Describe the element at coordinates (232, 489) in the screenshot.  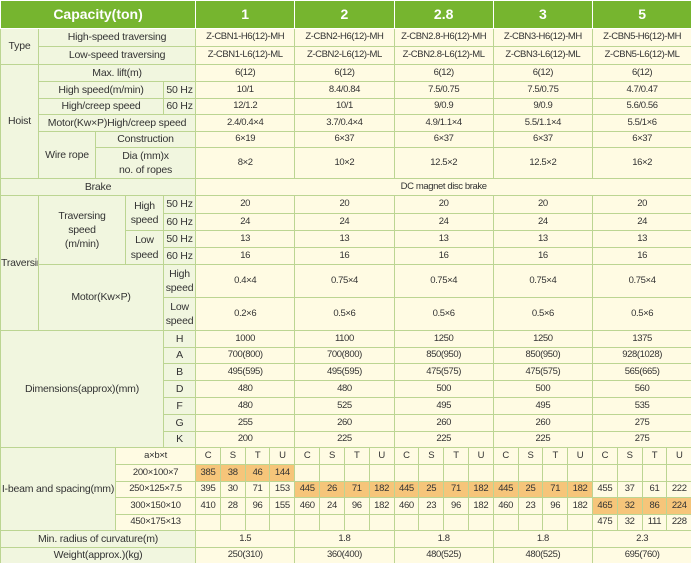
I see `value-cell: 30` at that location.